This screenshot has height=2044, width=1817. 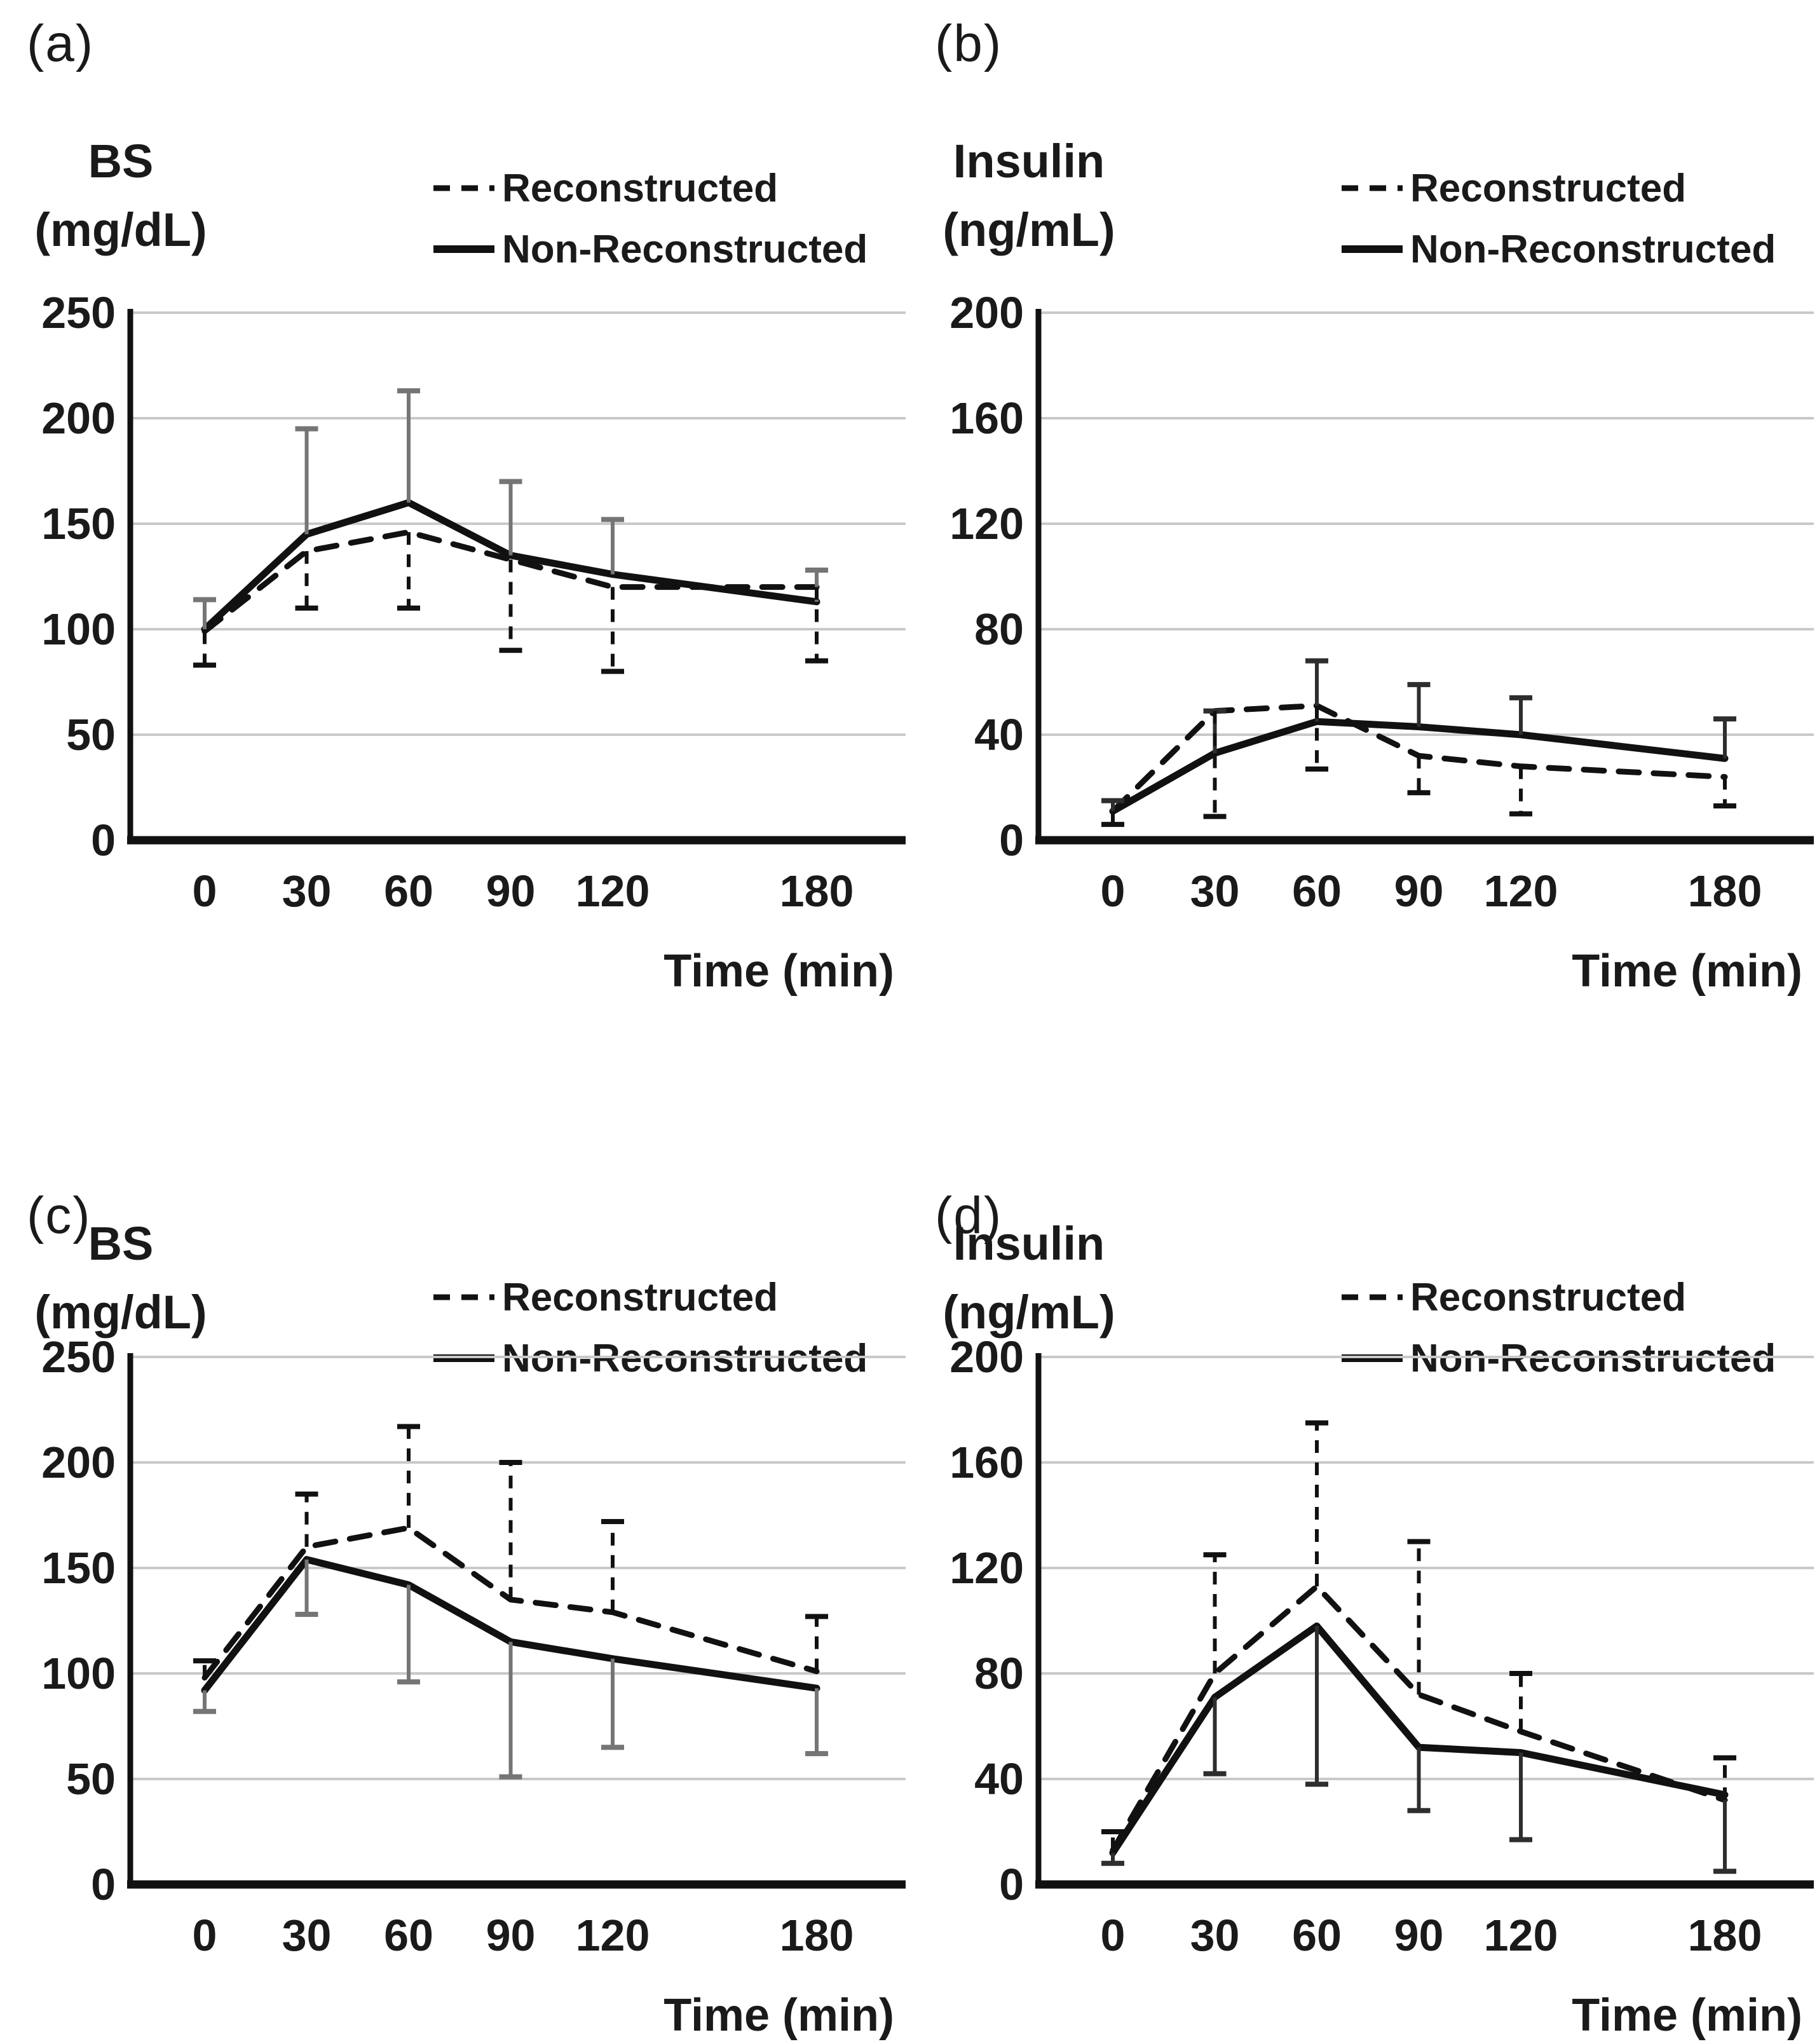 I want to click on y-tick-label: 250, so click(x=78, y=312).